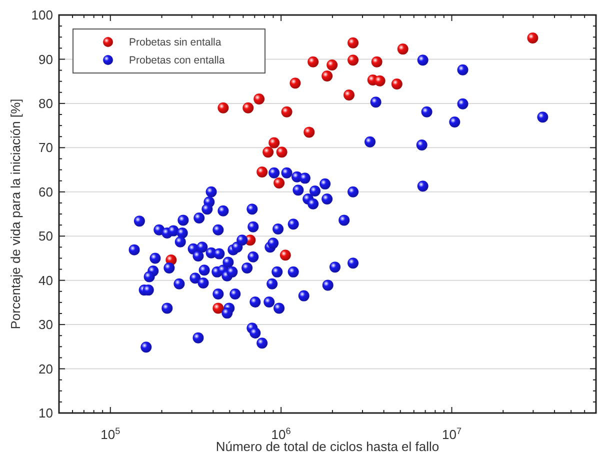 The image size is (598, 459). What do you see at coordinates (45, 103) in the screenshot?
I see `y-tick-label: 80` at bounding box center [45, 103].